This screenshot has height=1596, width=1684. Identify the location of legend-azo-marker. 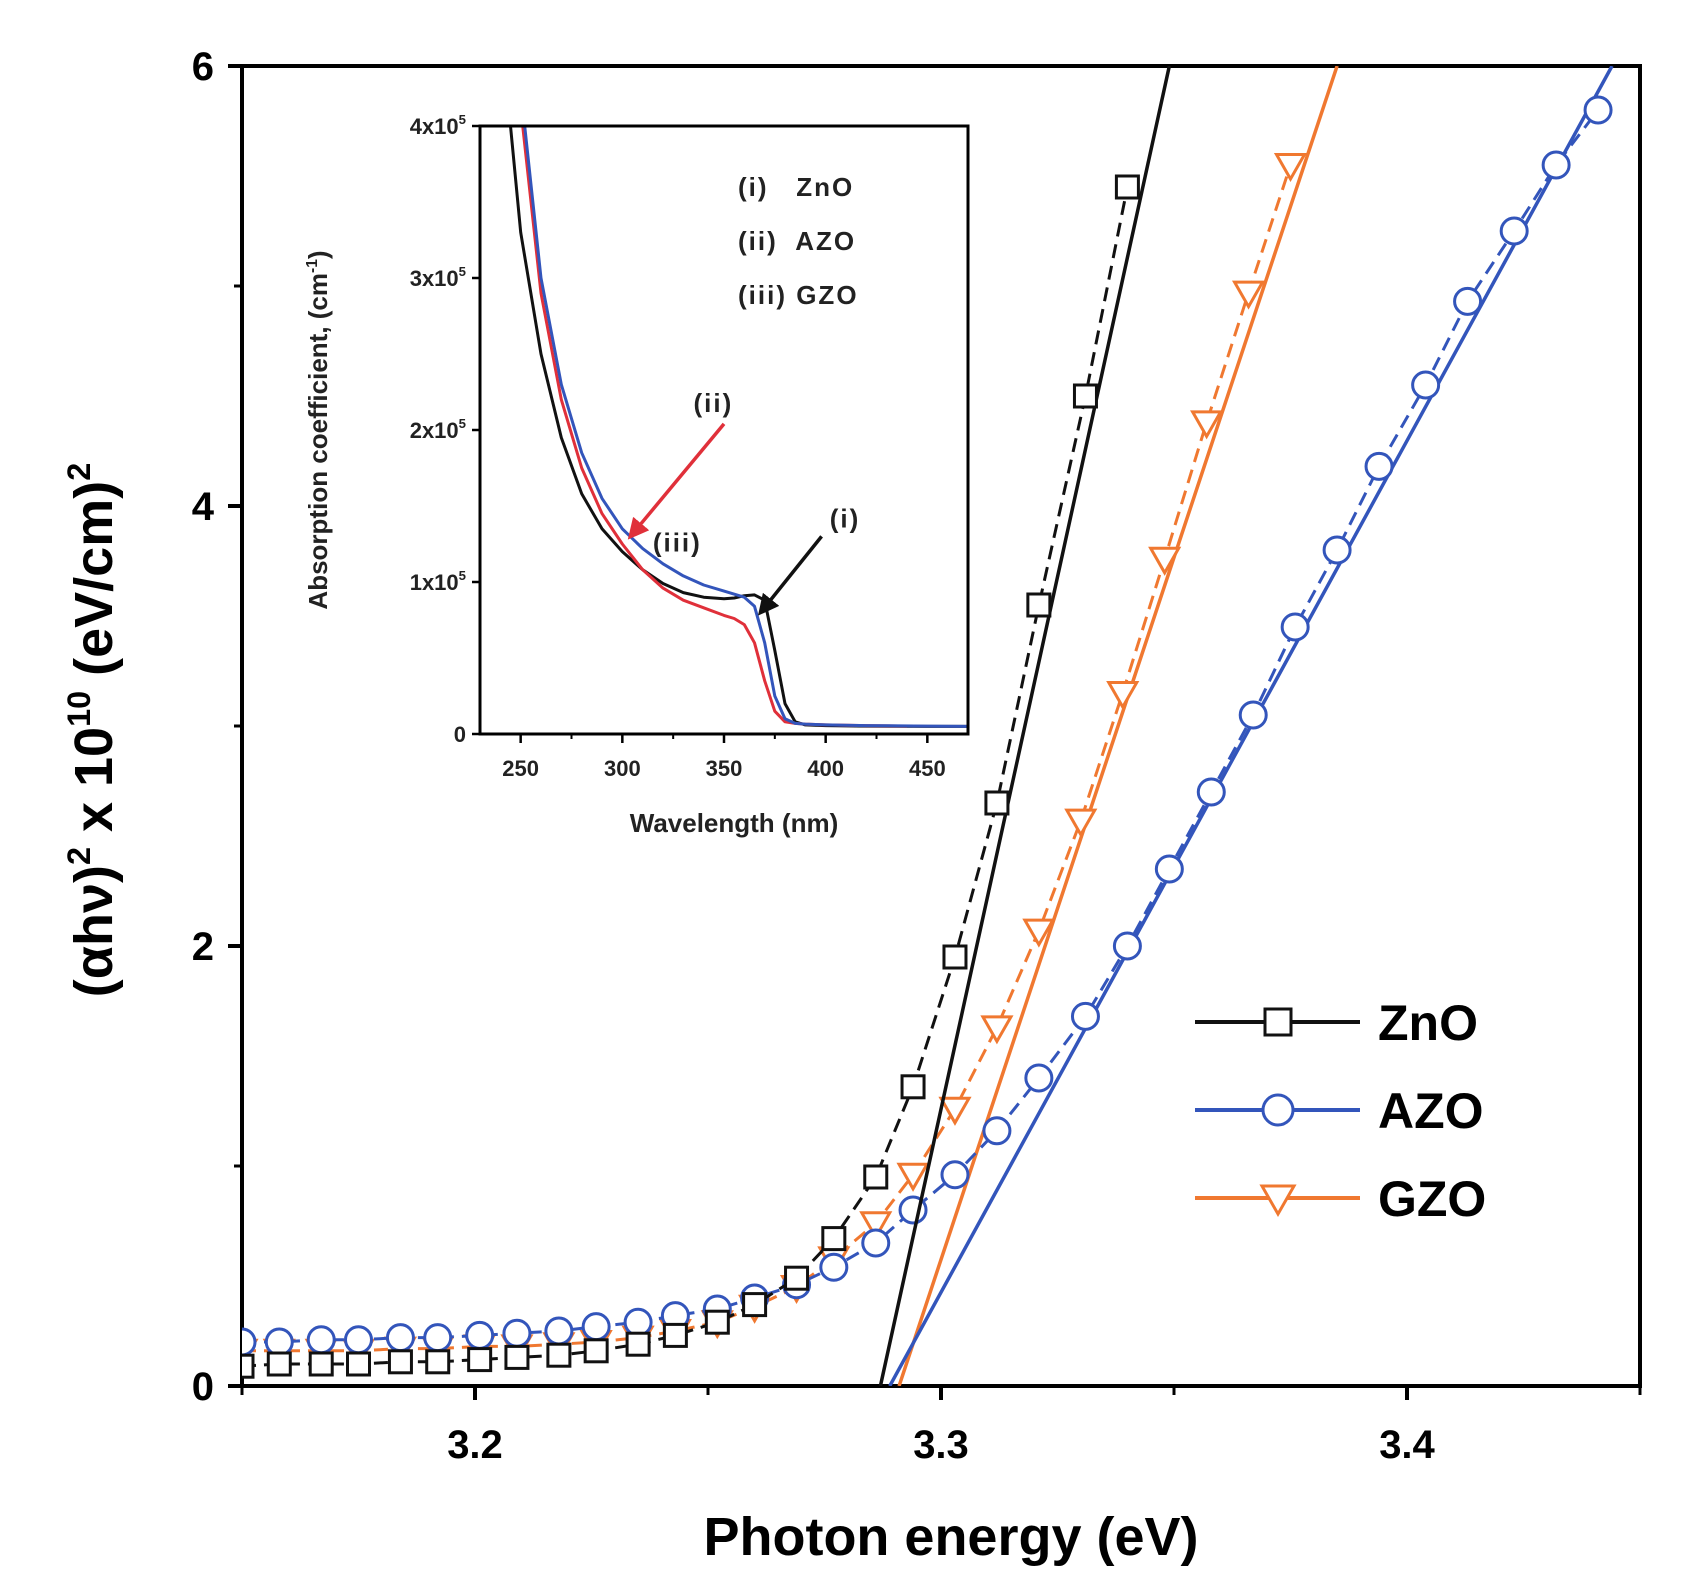
(1278, 1110).